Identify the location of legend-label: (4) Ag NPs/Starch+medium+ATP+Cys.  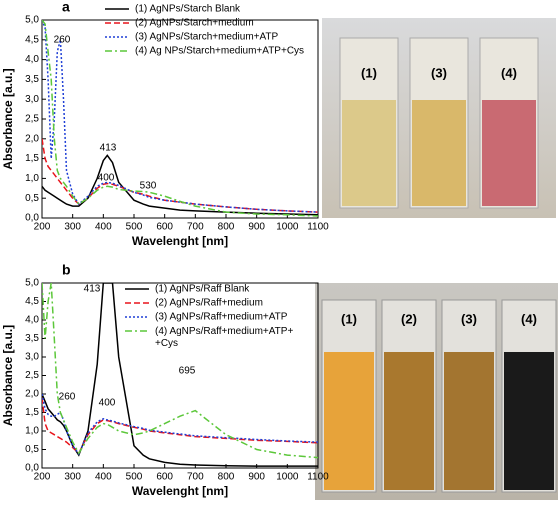
(219, 51).